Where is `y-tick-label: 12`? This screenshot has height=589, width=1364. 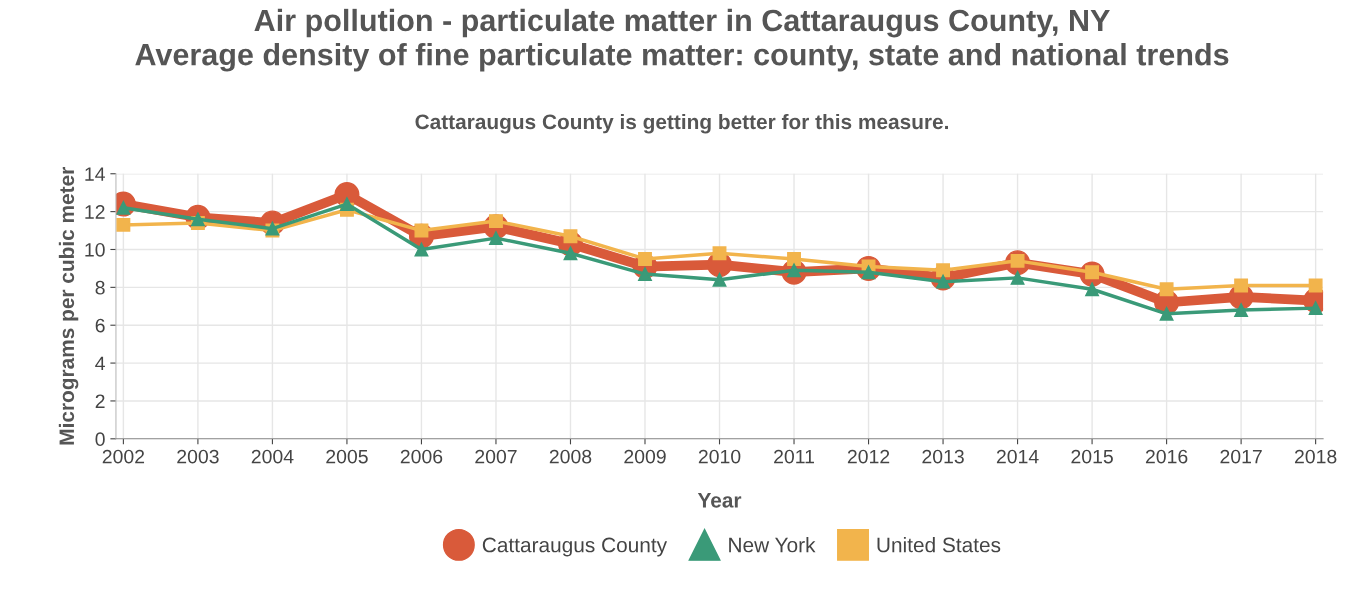
y-tick-label: 12 is located at coordinates (95, 212).